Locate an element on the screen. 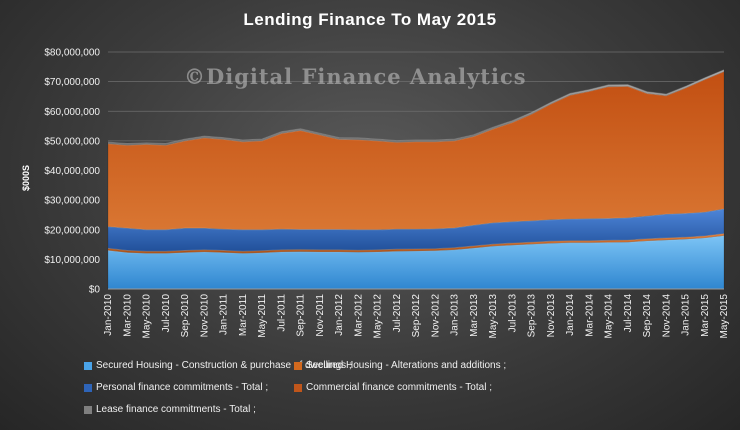 This screenshot has height=430, width=740. x-tick-label: Mar-2015 is located at coordinates (705, 315).